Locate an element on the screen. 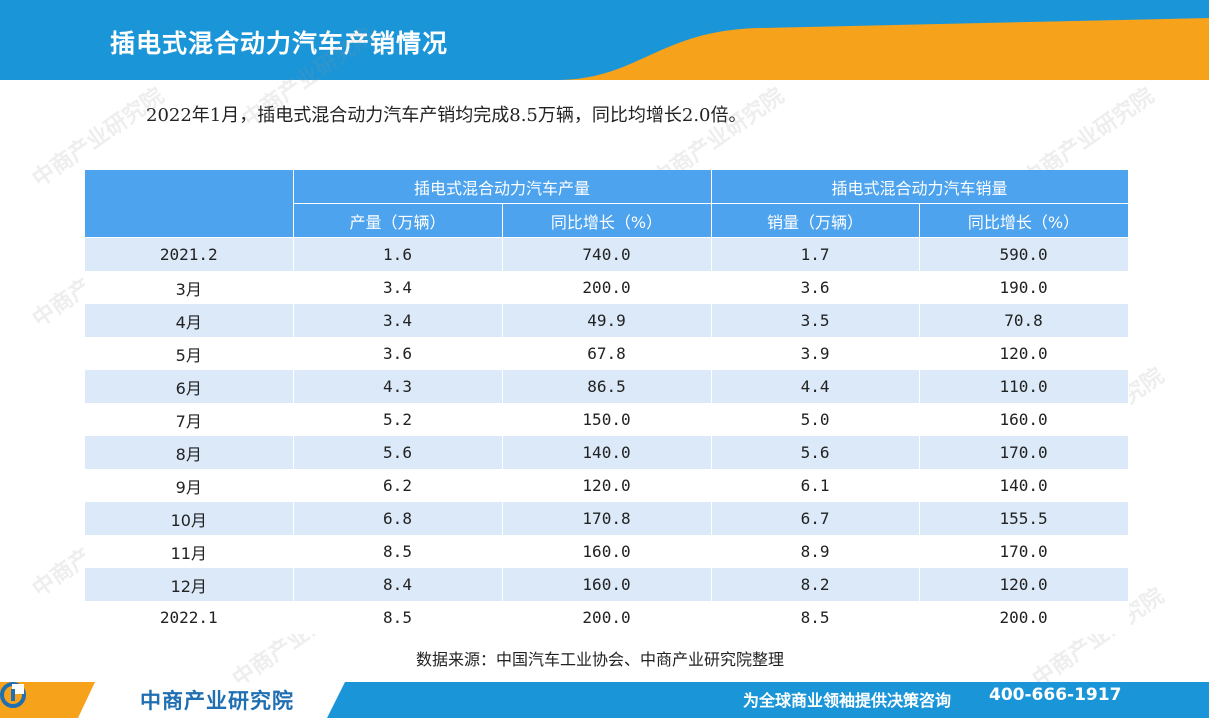 This screenshot has width=1209, height=718. table-row: 6月 4.3 86.5 4.4 110.0 is located at coordinates (607, 386).